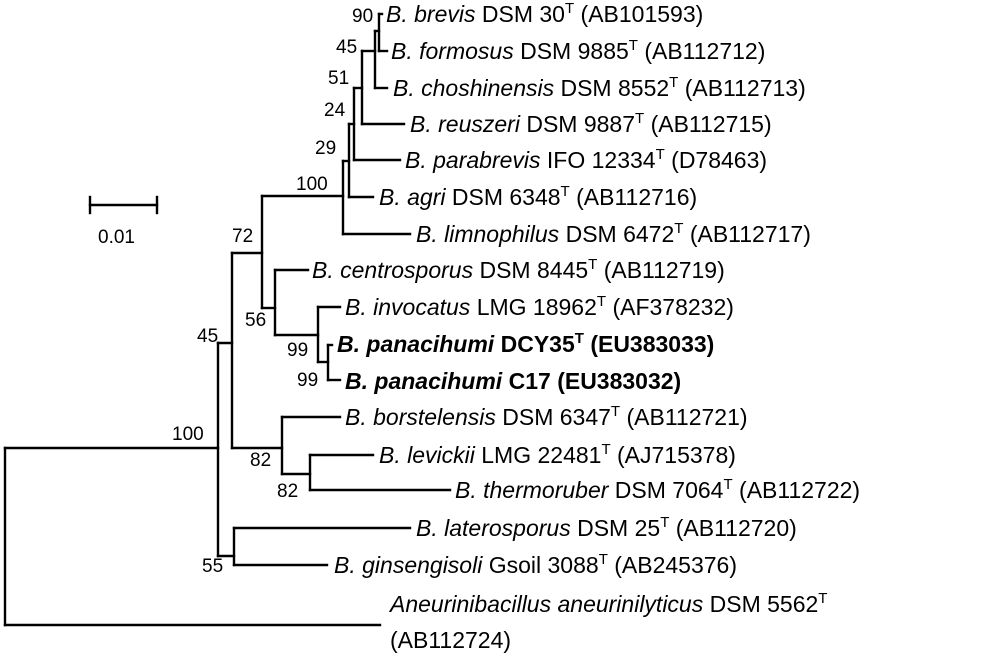  What do you see at coordinates (535, 564) in the screenshot?
I see `taxon-label: B. ginsengisoli Gsoil 3088T (AB245376)` at bounding box center [535, 564].